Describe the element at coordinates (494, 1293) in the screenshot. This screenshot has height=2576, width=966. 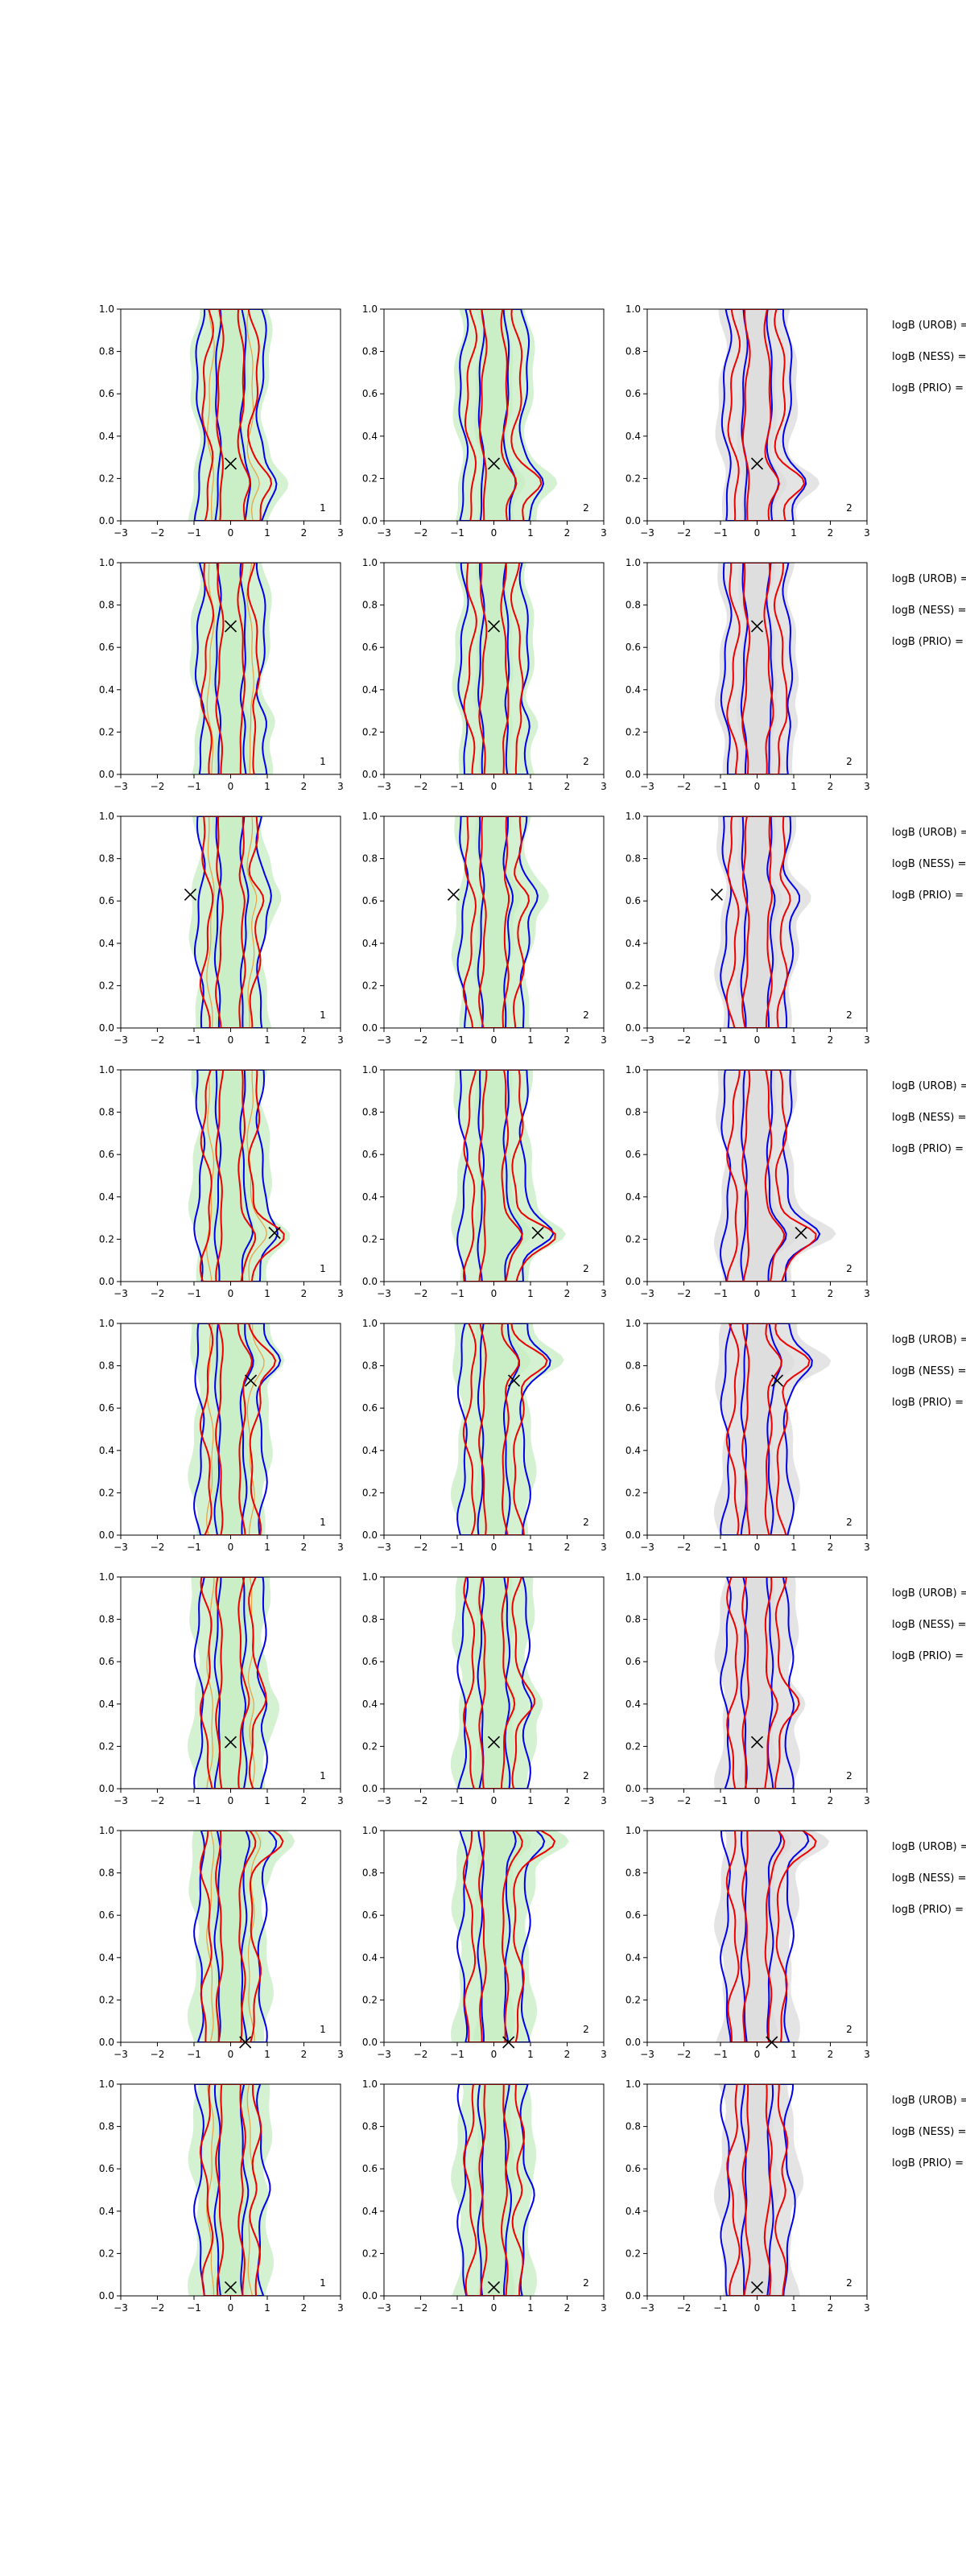
I see `x-tick-label: 0` at that location.